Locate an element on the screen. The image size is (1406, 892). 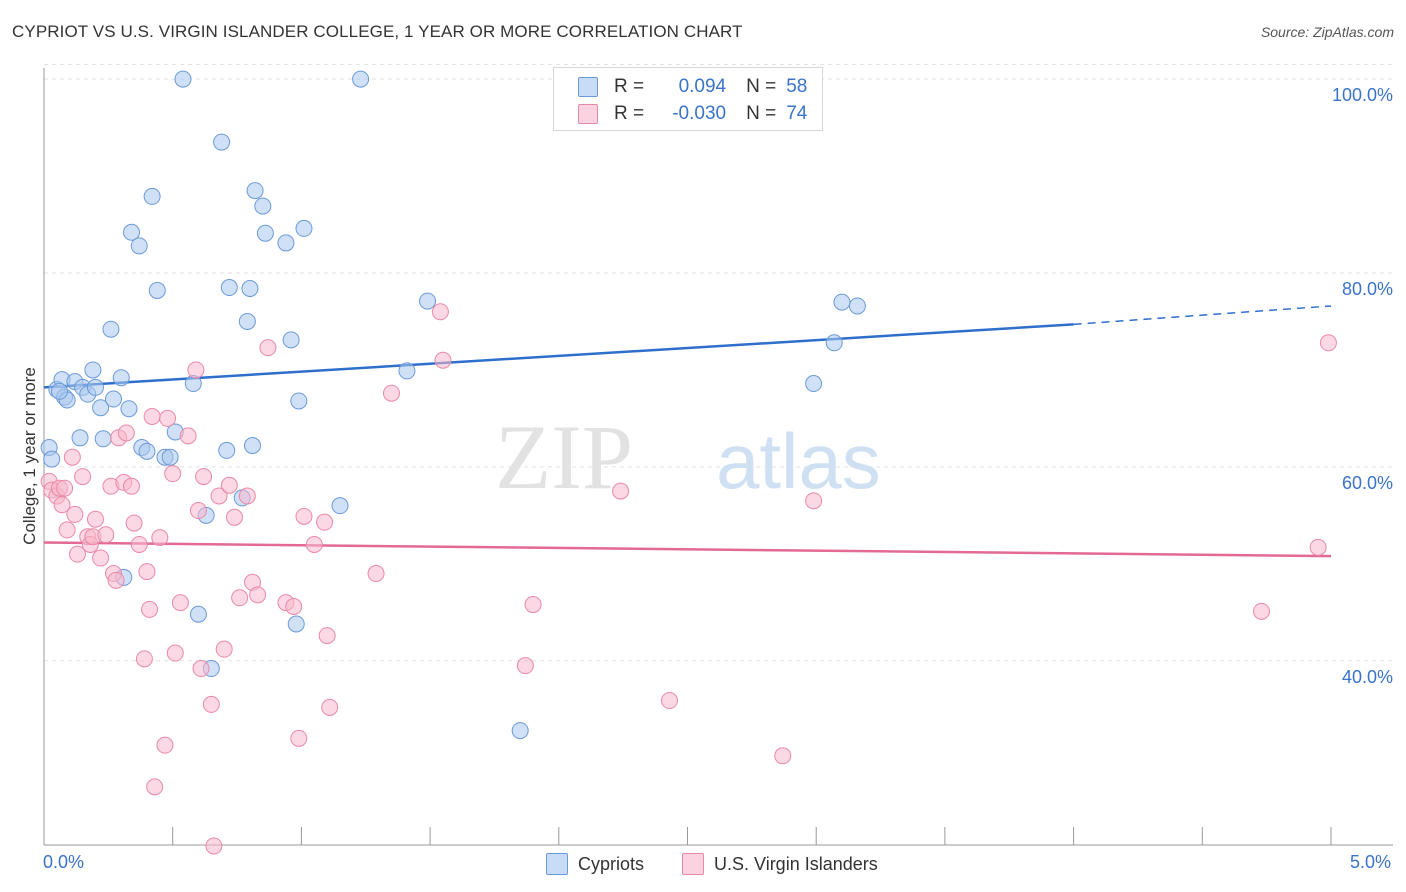
legend-n-value: 74 is located at coordinates (797, 113).